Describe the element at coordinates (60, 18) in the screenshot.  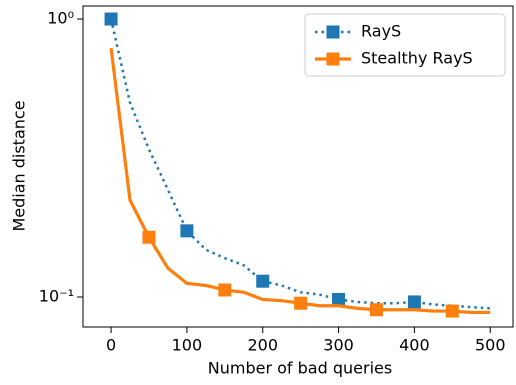
I see `y-tick-label: 10⁰` at that location.